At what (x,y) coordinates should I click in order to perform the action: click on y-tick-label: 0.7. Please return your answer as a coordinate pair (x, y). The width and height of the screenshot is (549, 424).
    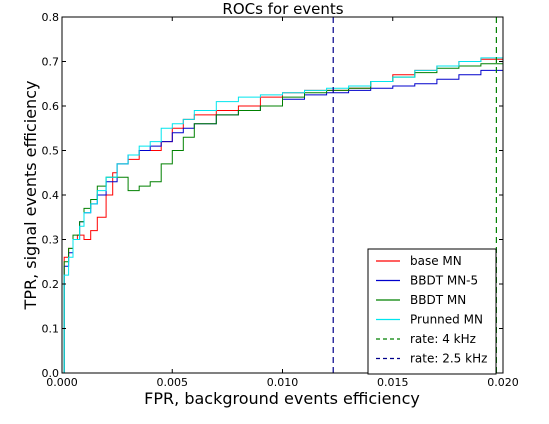
    Looking at the image, I should click on (51, 62).